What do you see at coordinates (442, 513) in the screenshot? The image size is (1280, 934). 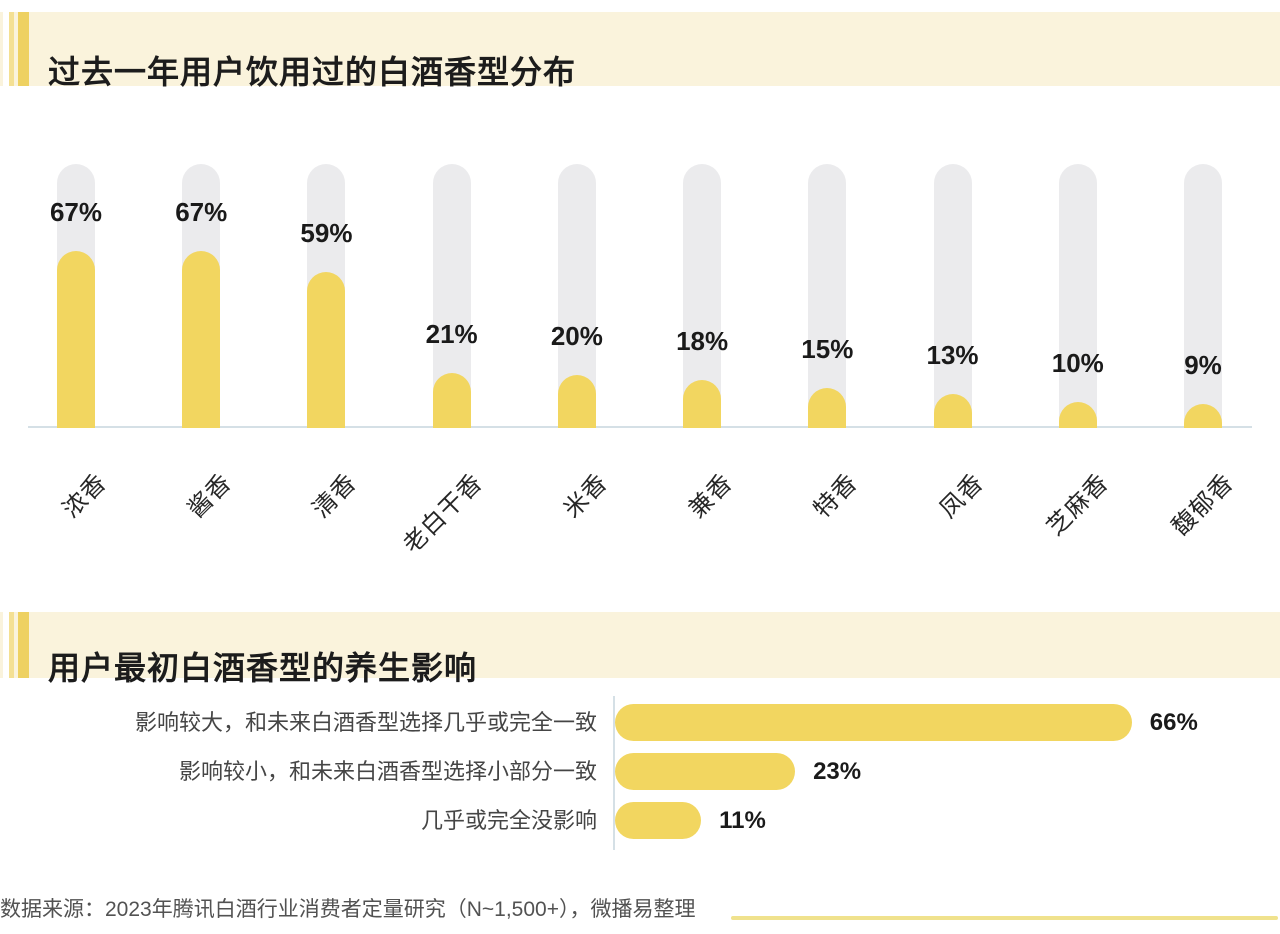 I see `category-label: 老白干香` at bounding box center [442, 513].